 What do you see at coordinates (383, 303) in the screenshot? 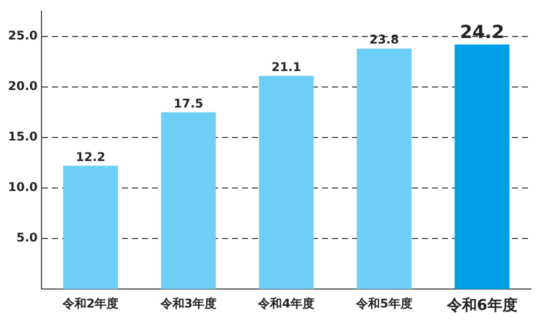
I see `x-tick-label: 令和5年度` at bounding box center [383, 303].